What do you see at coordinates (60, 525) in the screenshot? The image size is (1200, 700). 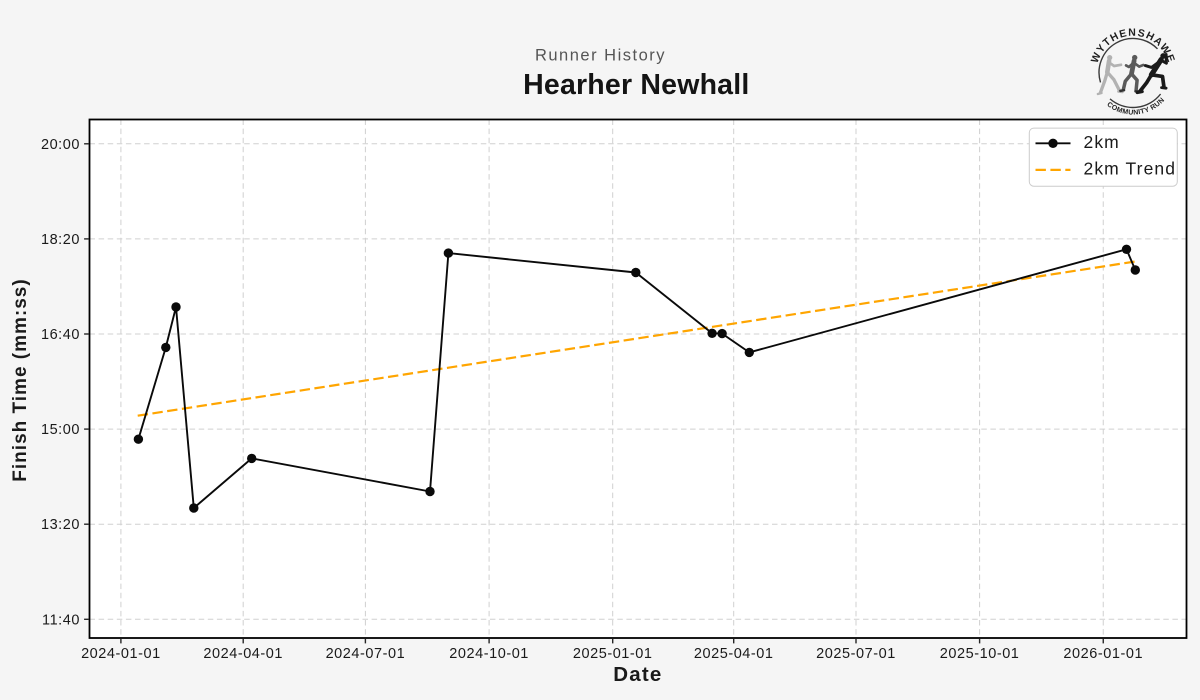 I see `svg-text: 13:20` at bounding box center [60, 525].